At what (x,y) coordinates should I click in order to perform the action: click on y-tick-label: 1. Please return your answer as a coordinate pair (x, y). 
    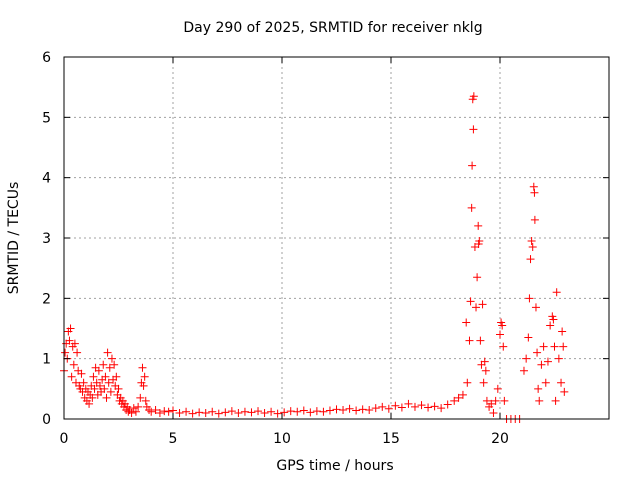
    Looking at the image, I should click on (46, 360).